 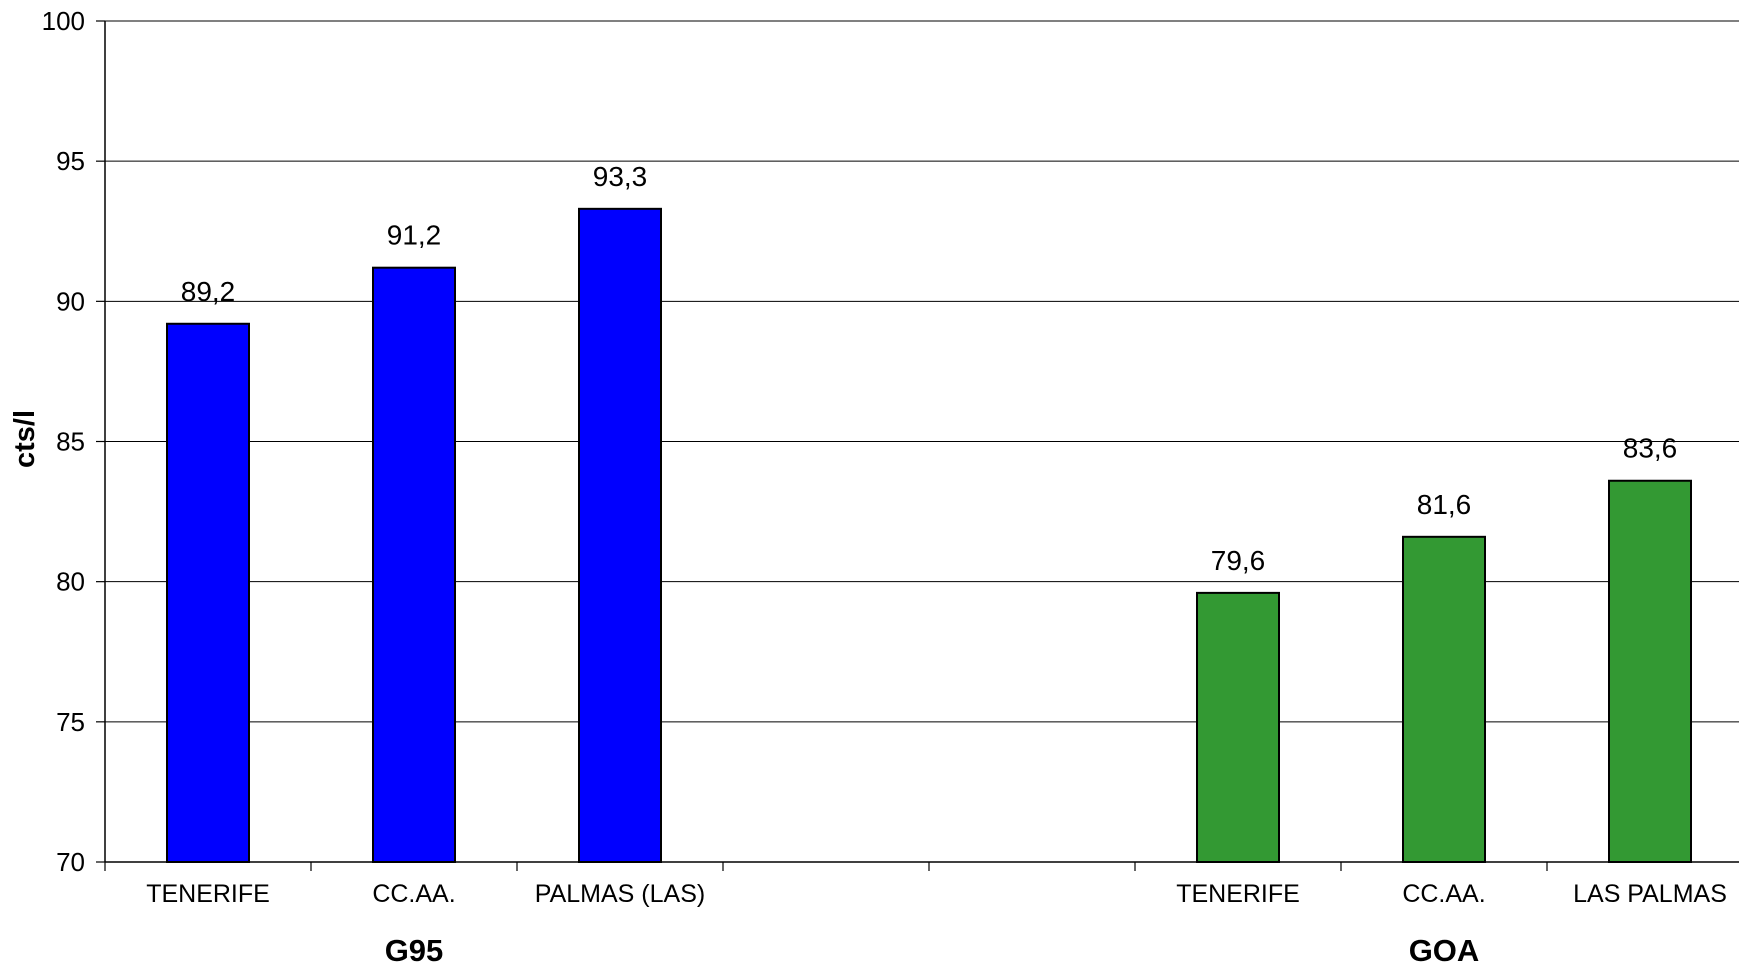 I want to click on y-tick-label: 85, so click(x=70, y=442).